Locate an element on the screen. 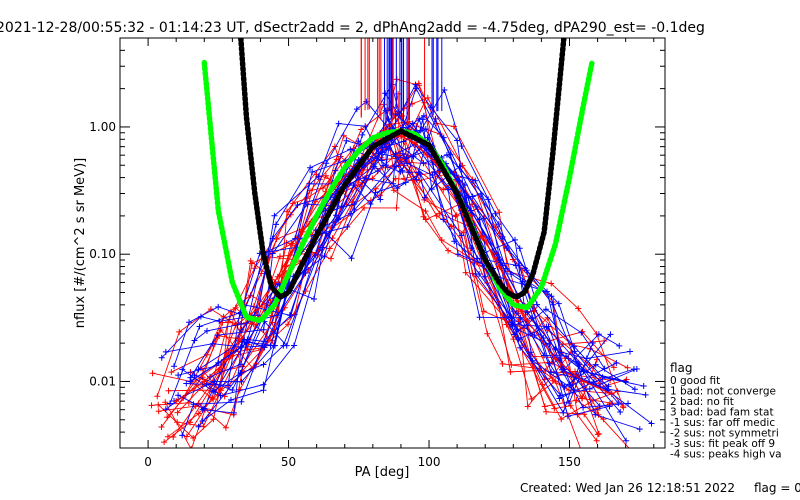  legend-entry: 3 bad: bad fam stat is located at coordinates (722, 413).